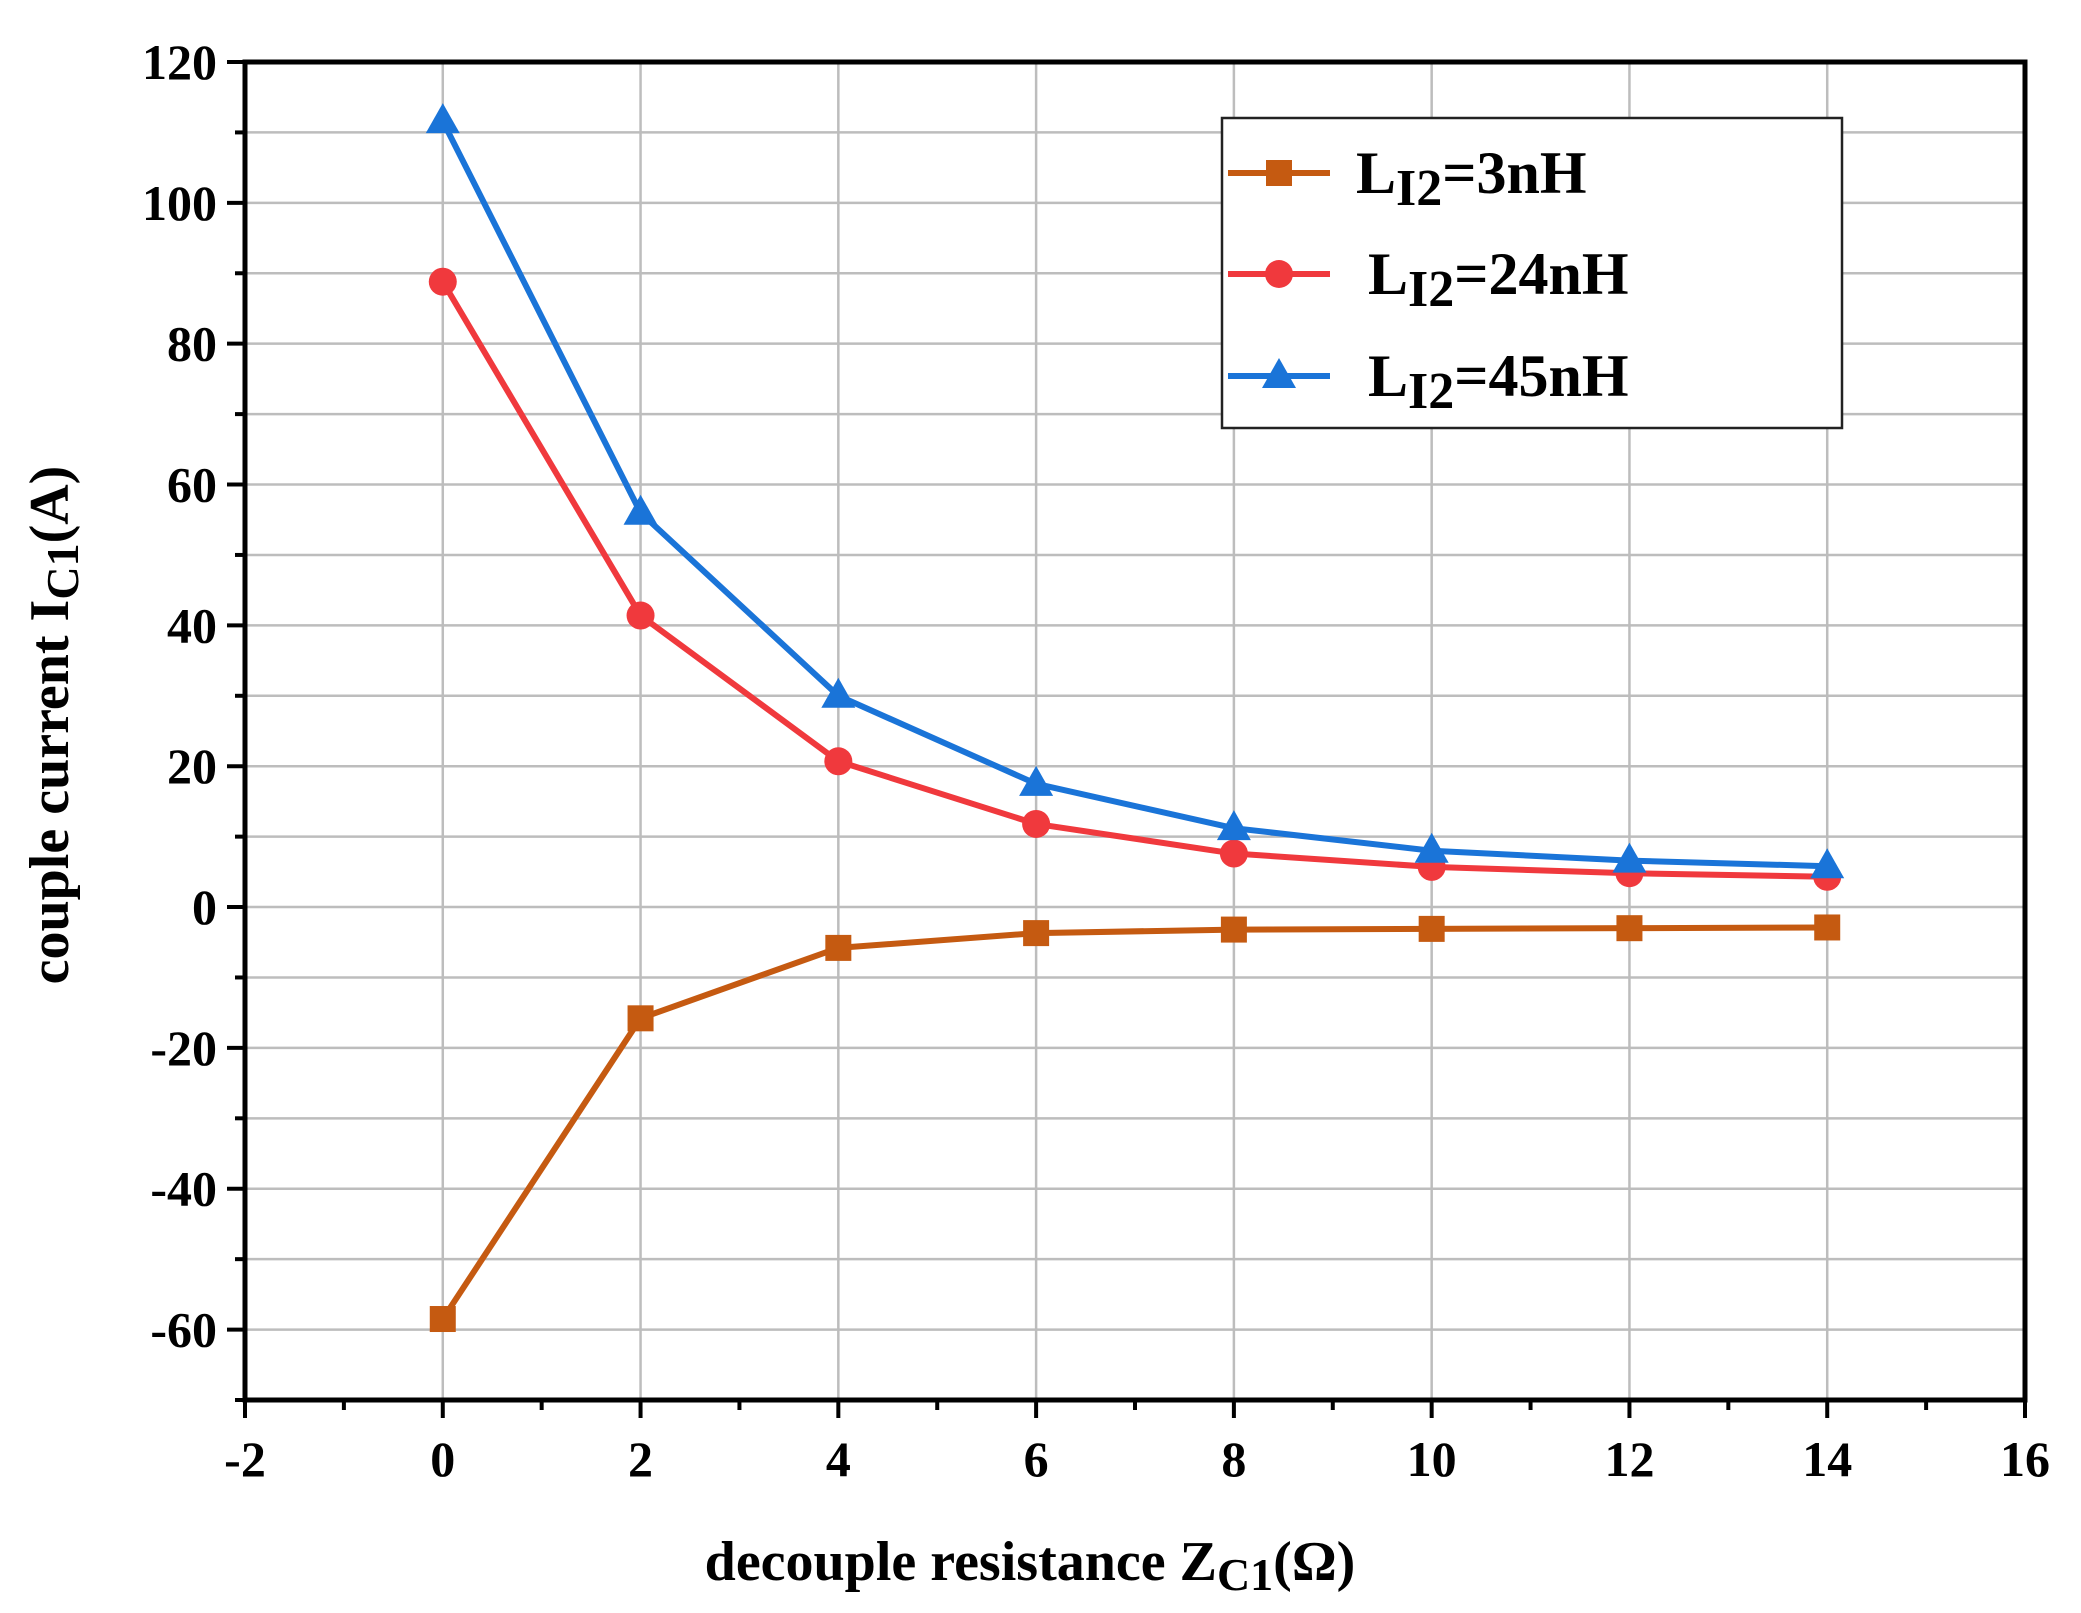 The height and width of the screenshot is (1613, 2081). I want to click on x-tick-label: -2, so click(245, 1459).